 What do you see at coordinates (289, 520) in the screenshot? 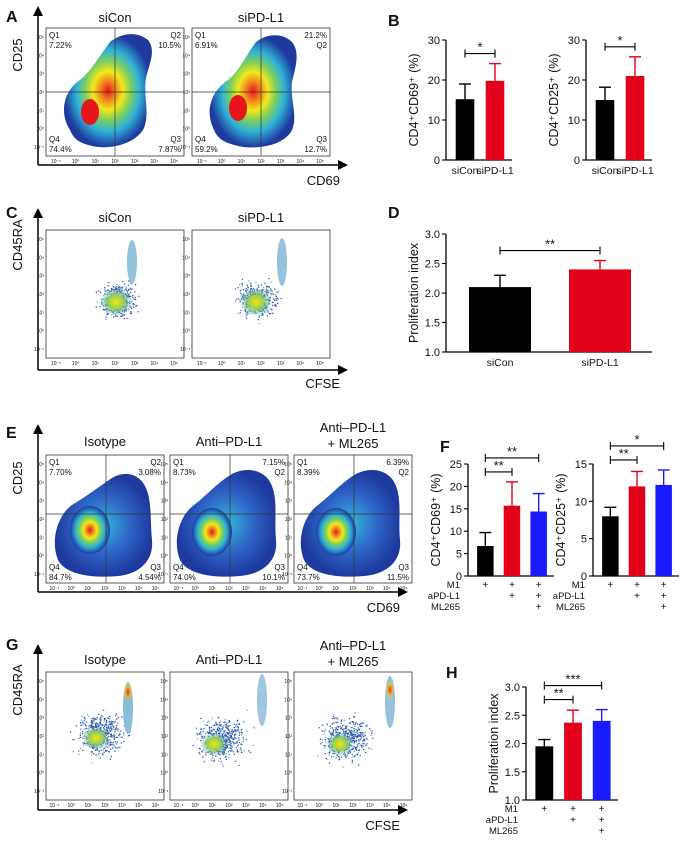
I see `panel-e-plot-ml265-ytick: 10²` at bounding box center [289, 520].